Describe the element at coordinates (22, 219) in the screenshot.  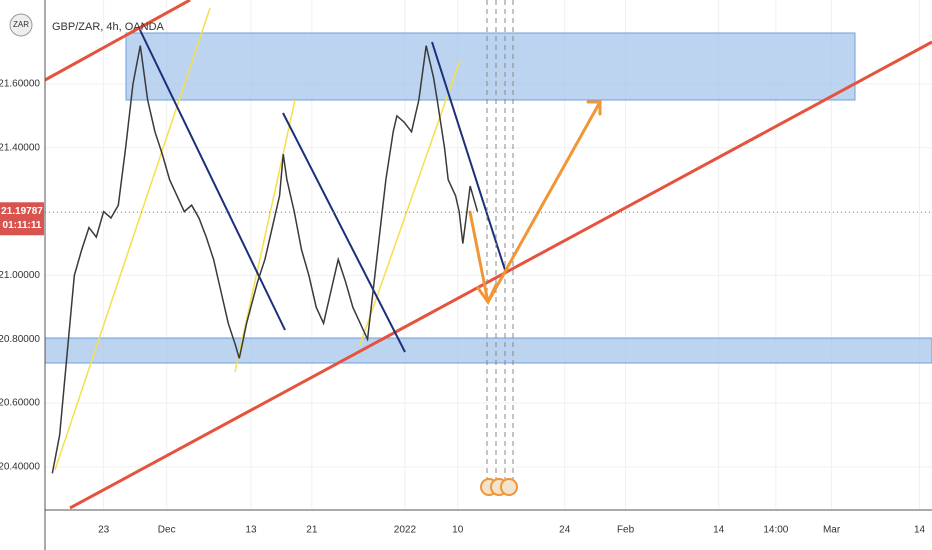
I see `current-price-tag` at that location.